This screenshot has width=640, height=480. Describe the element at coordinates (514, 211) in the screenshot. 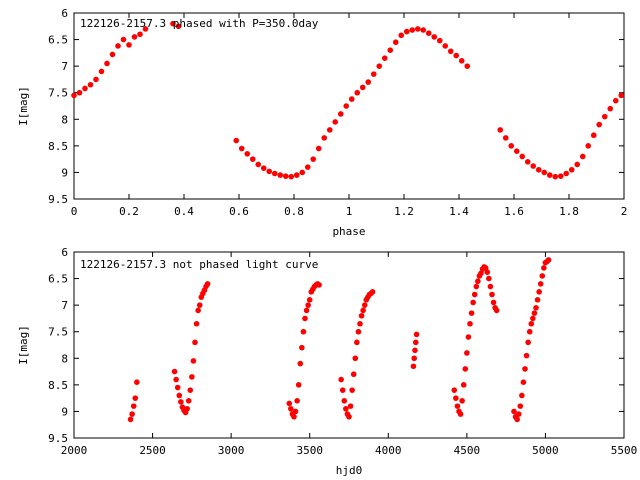

I see `phased-x-tick-label: 1.6` at that location.